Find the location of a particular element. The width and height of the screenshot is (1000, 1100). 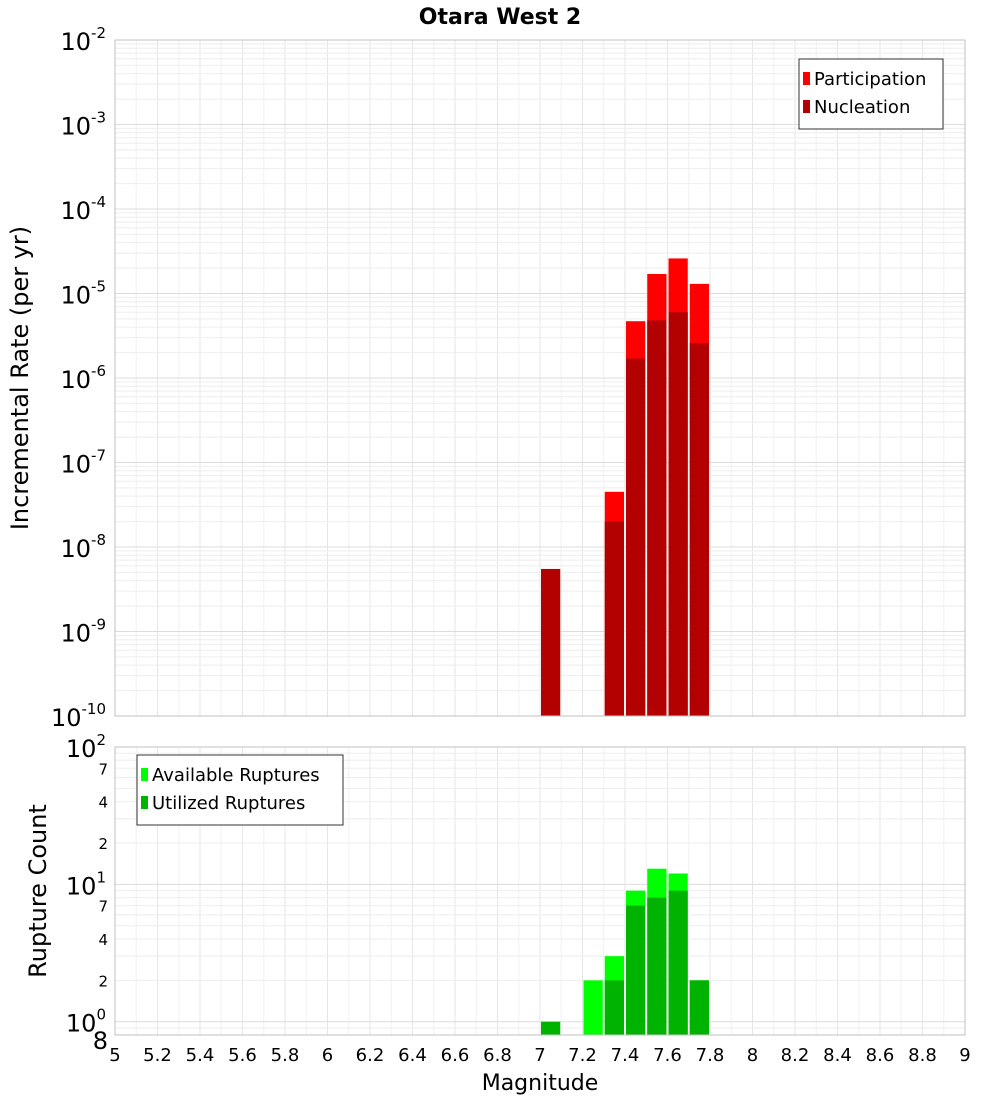

y-tick-label: 10⁻⁴ is located at coordinates (83, 209).